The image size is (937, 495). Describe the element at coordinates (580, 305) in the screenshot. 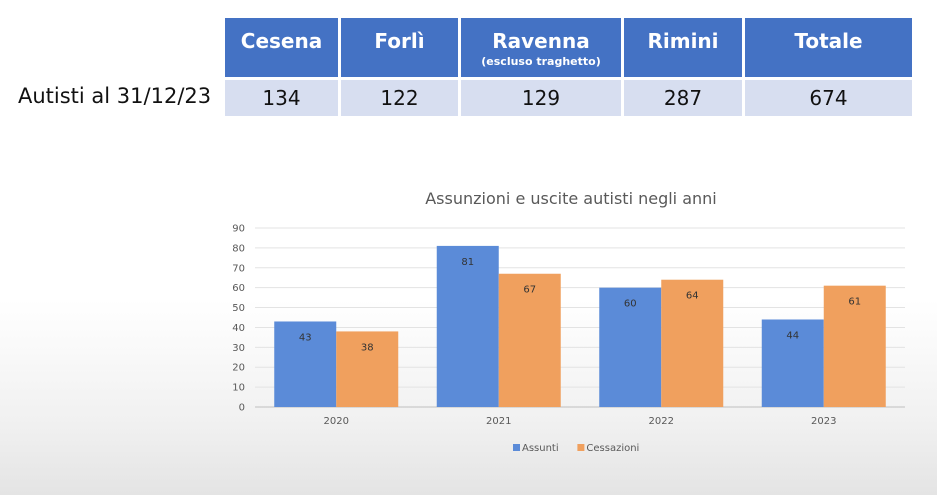

I see `label-layer: 43 38 81 67 60 64 44 61` at that location.